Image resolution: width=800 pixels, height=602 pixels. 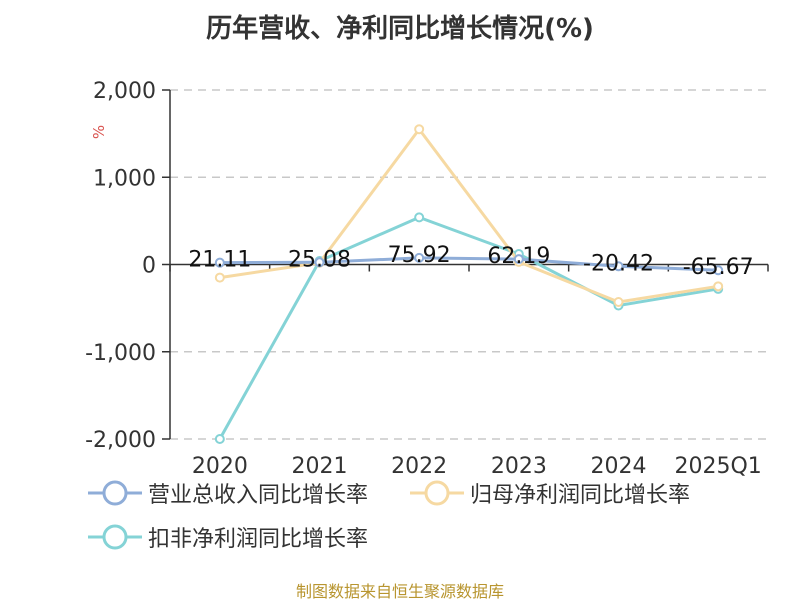 I want to click on legend-revenue-label: 营业总收入同比增长率, so click(x=258, y=495).